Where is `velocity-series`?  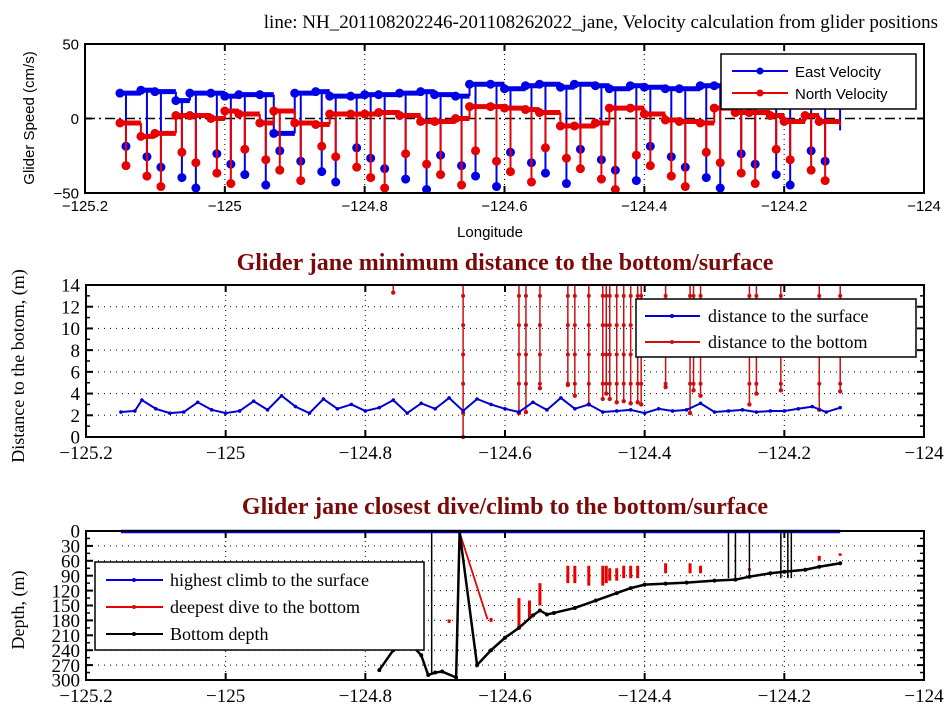
velocity-series is located at coordinates (478, 132).